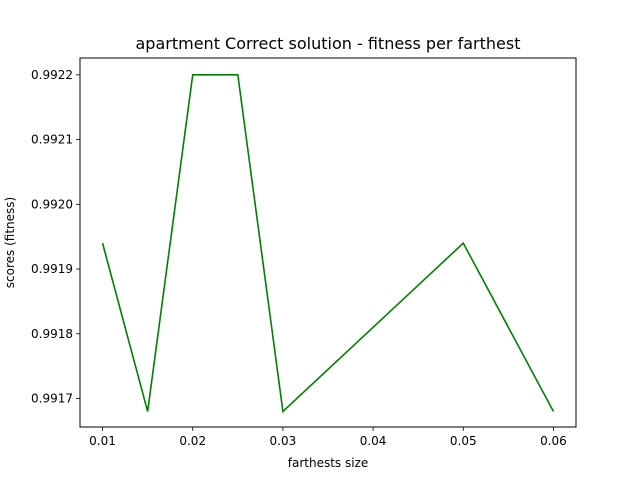 The image size is (640, 480). What do you see at coordinates (52, 399) in the screenshot?
I see `y-tick-label: 0.9917` at bounding box center [52, 399].